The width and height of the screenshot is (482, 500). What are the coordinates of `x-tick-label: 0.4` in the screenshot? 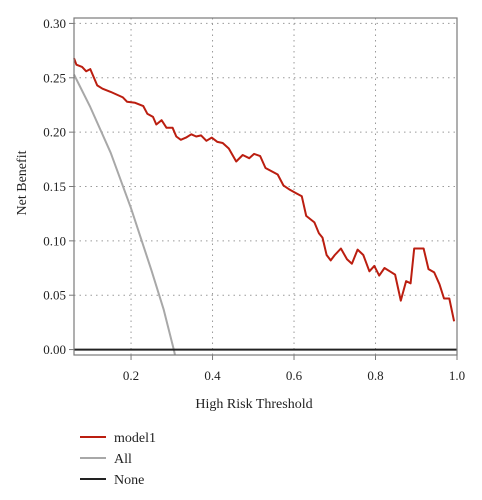 It's located at (212, 375).